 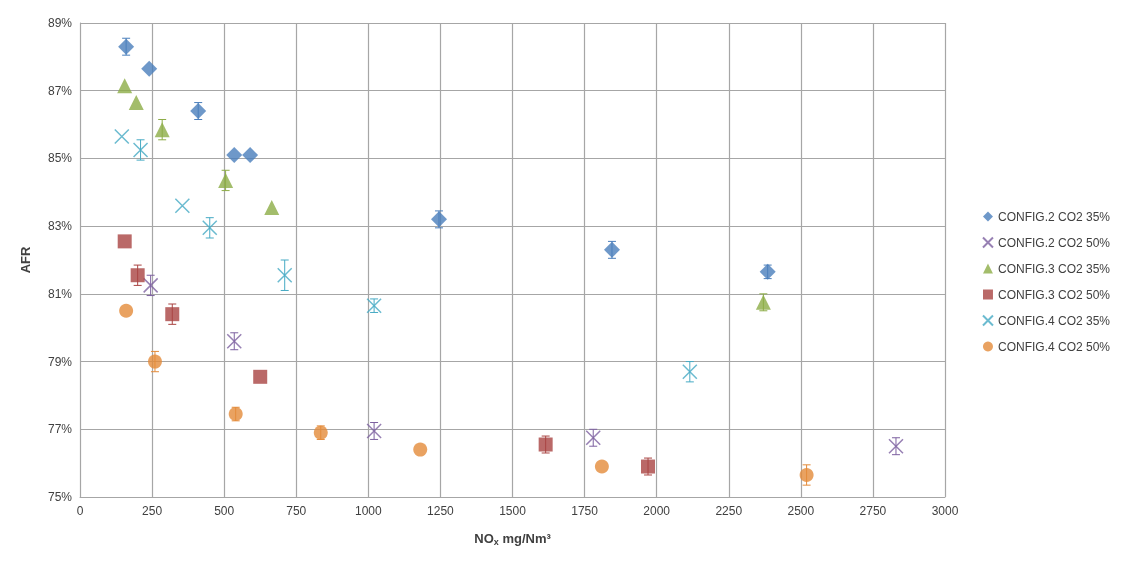 What do you see at coordinates (729, 511) in the screenshot?
I see `x-tick-label: 2250` at bounding box center [729, 511].